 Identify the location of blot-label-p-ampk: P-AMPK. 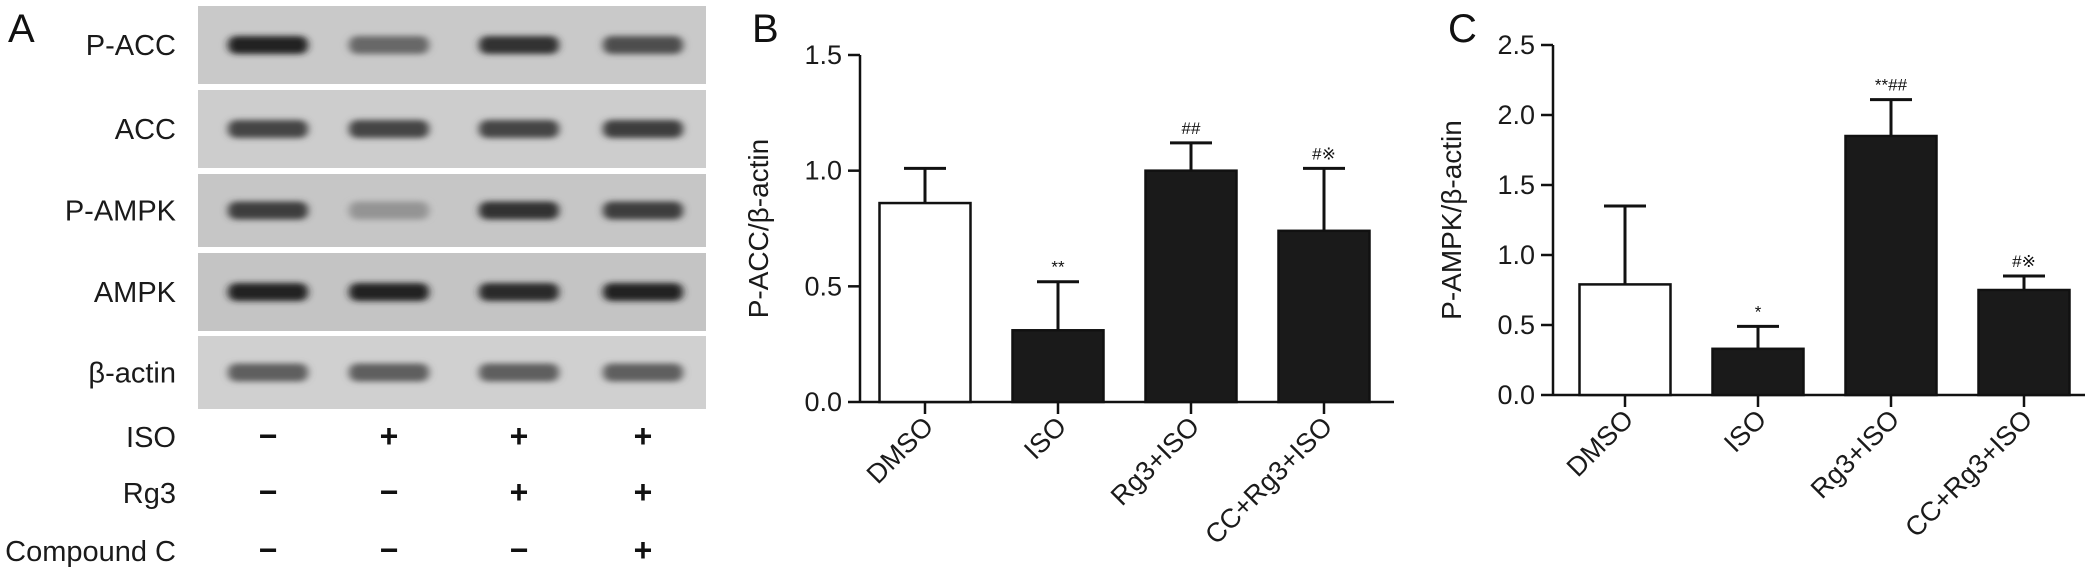
(121, 212).